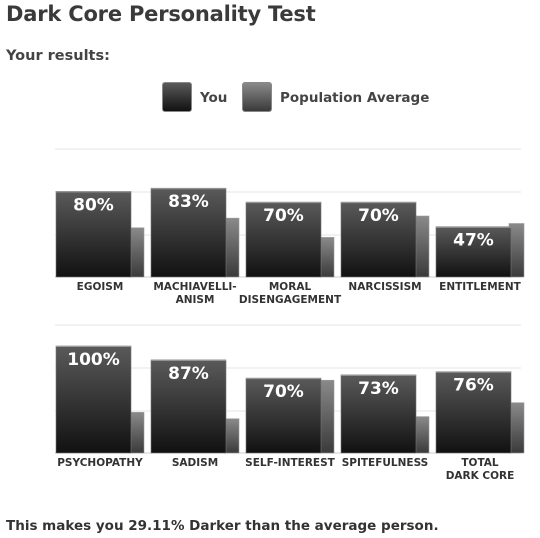 This screenshot has height=538, width=540. What do you see at coordinates (290, 287) in the screenshot?
I see `category-label-line: MORAL` at bounding box center [290, 287].